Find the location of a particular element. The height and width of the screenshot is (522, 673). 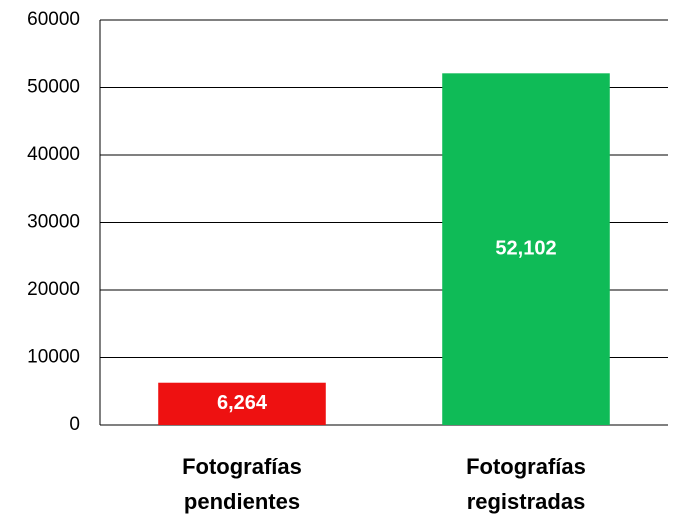

value-label: 52,102 is located at coordinates (525, 248).